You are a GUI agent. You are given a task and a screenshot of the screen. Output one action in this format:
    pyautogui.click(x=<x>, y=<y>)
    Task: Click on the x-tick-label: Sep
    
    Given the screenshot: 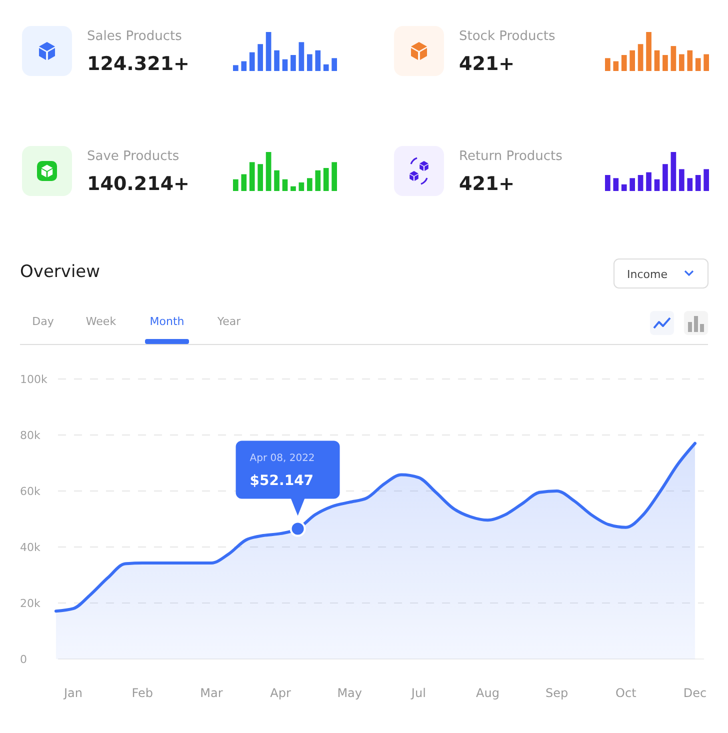 What is the action you would take?
    pyautogui.click(x=557, y=693)
    